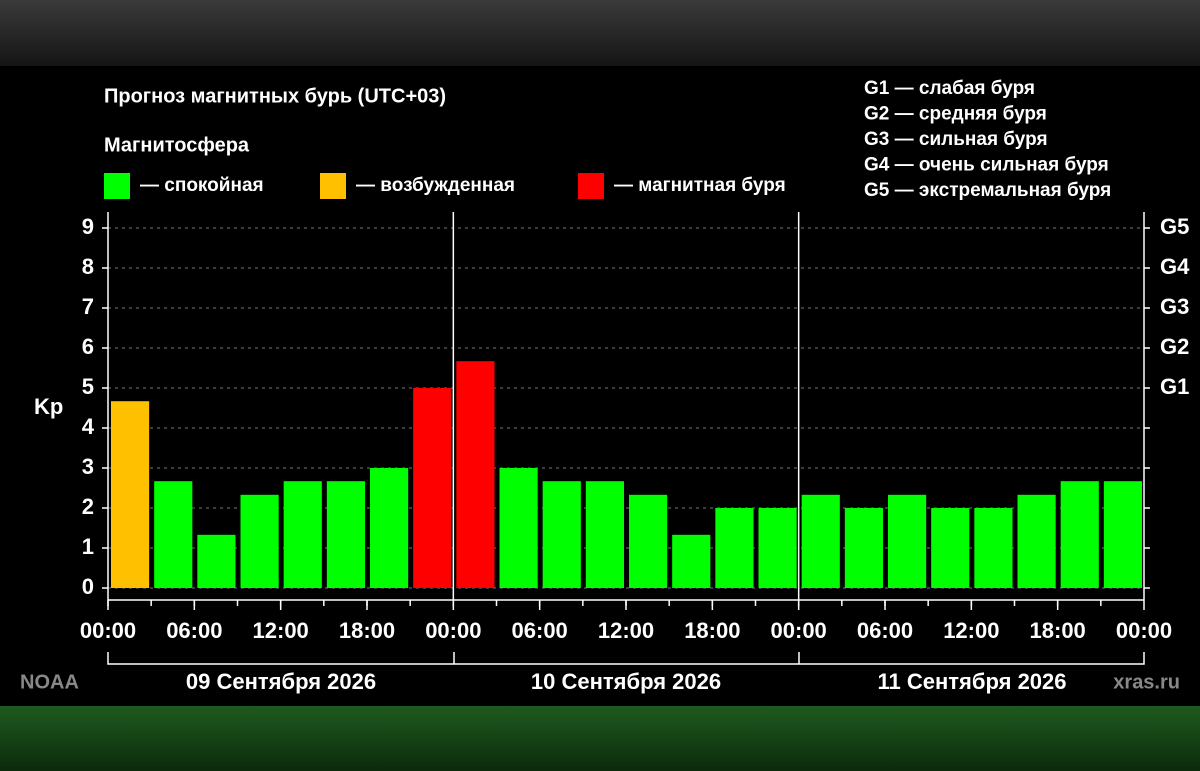 The height and width of the screenshot is (771, 1200). What do you see at coordinates (987, 190) in the screenshot?
I see `g-legend-item: G5 — экстремальная буря` at bounding box center [987, 190].